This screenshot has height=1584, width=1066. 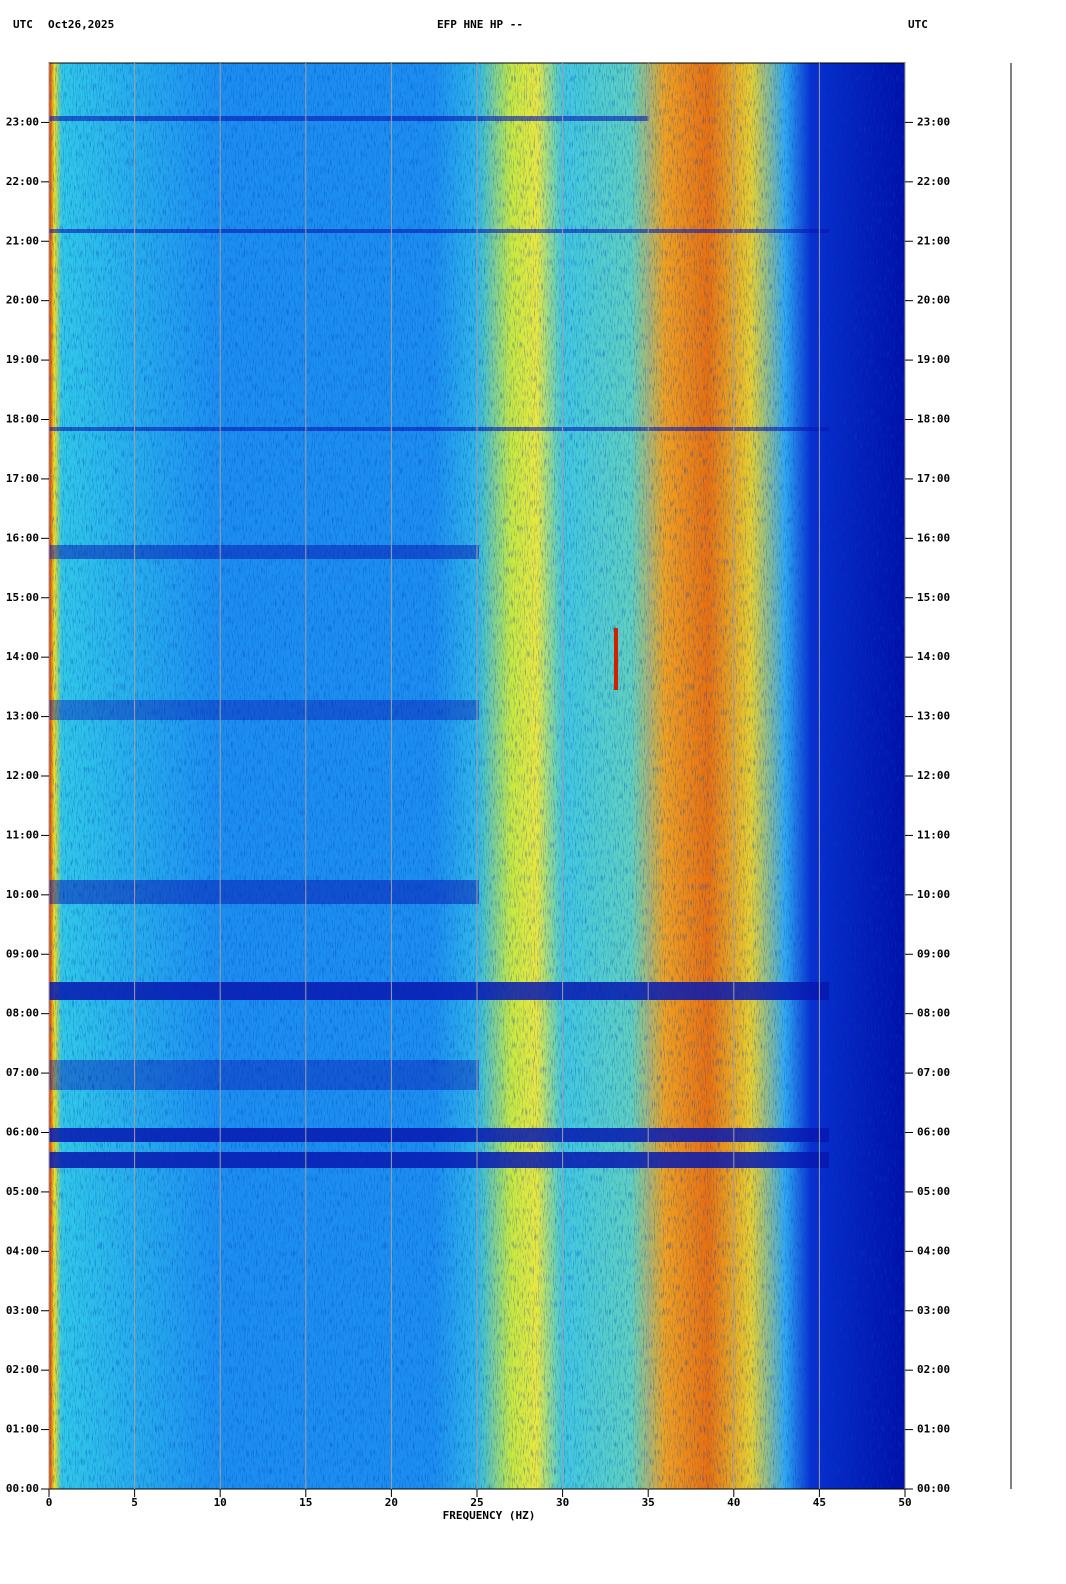 What do you see at coordinates (81, 24) in the screenshot?
I see `date: Oct26,2025` at bounding box center [81, 24].